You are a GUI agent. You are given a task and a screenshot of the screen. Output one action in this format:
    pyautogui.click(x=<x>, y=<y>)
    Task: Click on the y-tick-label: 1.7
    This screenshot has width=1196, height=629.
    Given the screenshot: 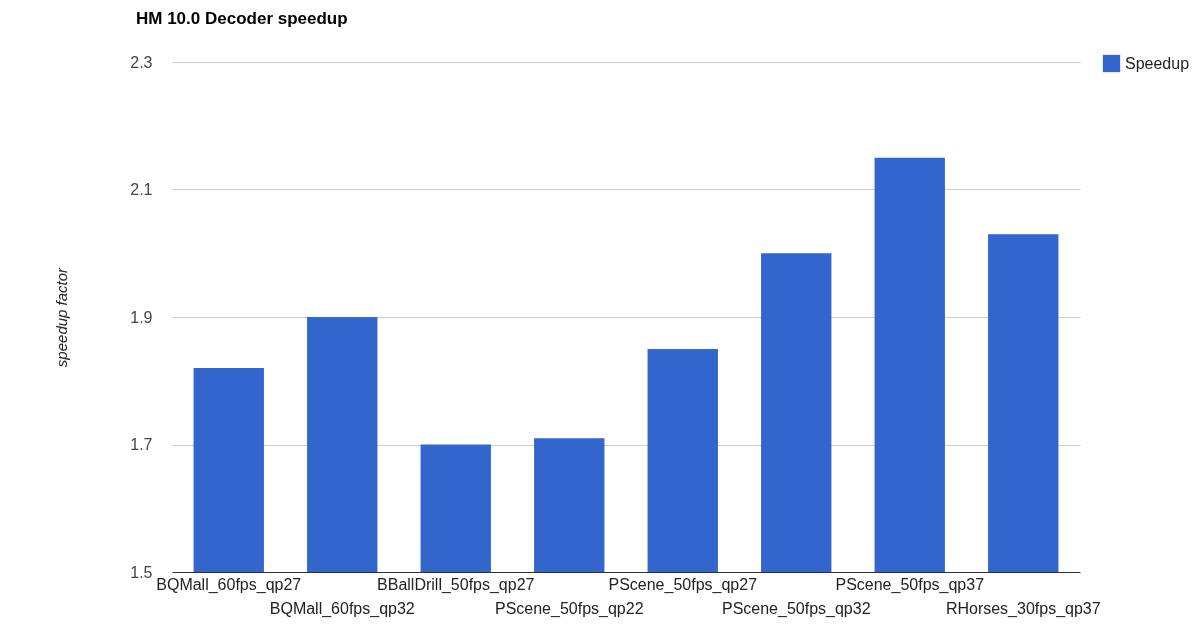 What is the action you would take?
    pyautogui.click(x=141, y=444)
    